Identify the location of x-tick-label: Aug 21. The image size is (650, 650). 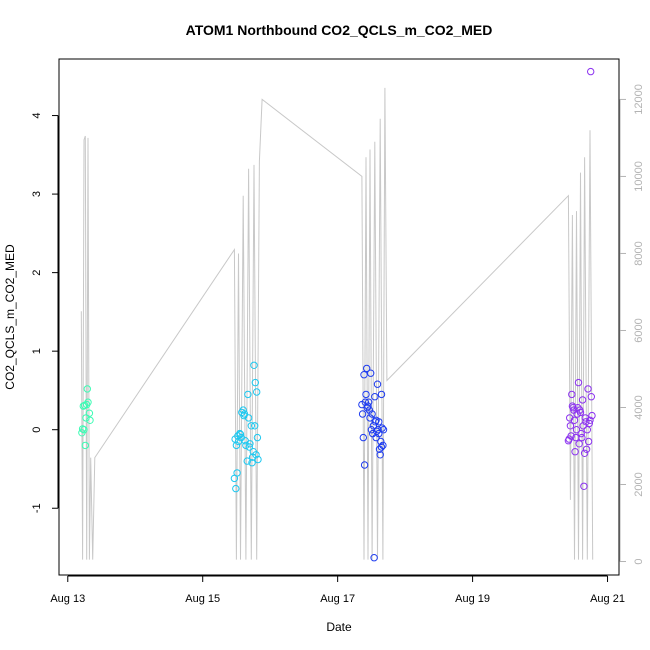
(607, 599).